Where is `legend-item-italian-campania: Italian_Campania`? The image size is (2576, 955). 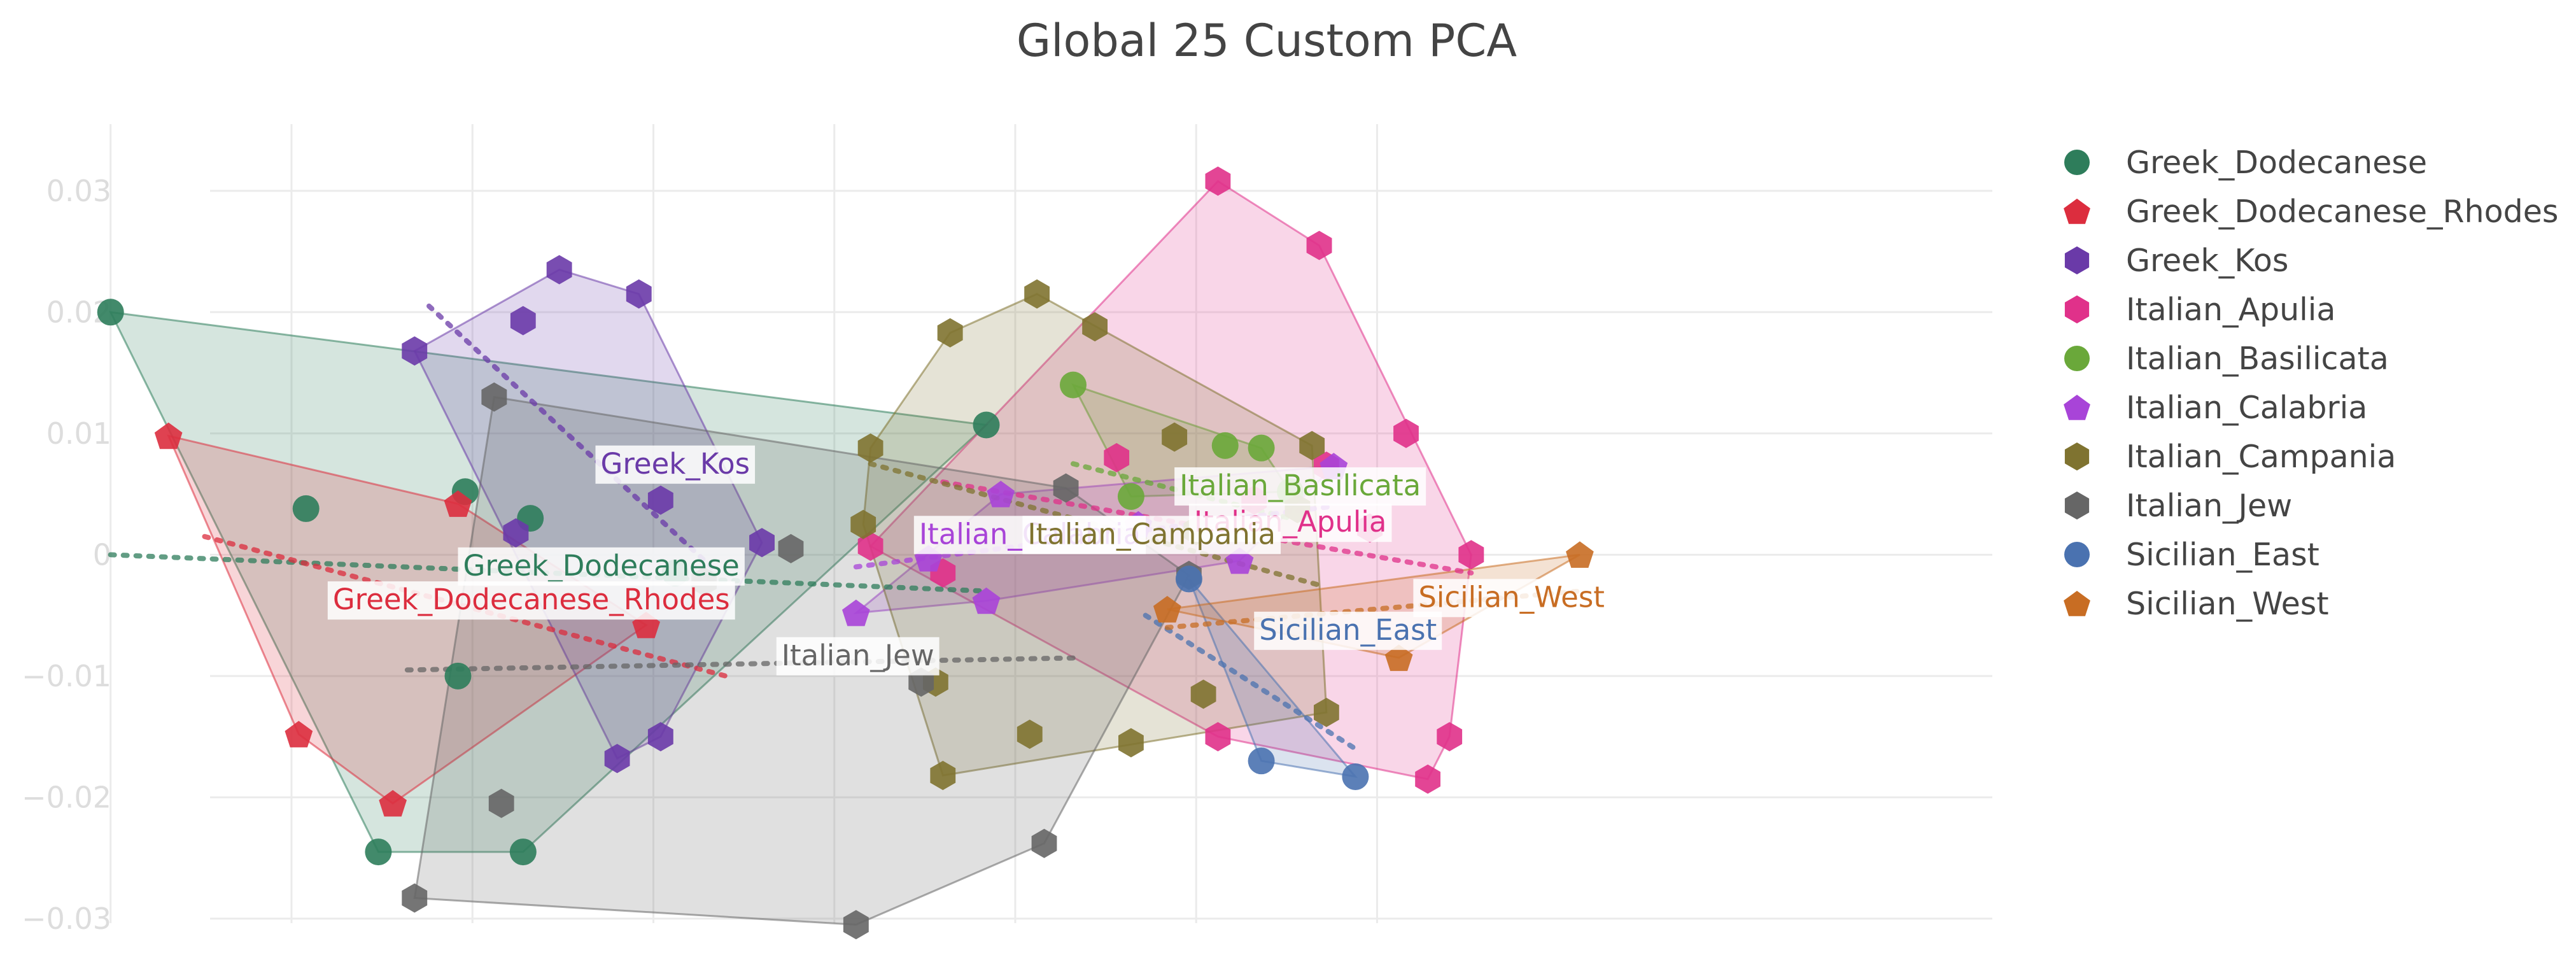 legend-item-italian-campania: Italian_Campania is located at coordinates (2230, 457).